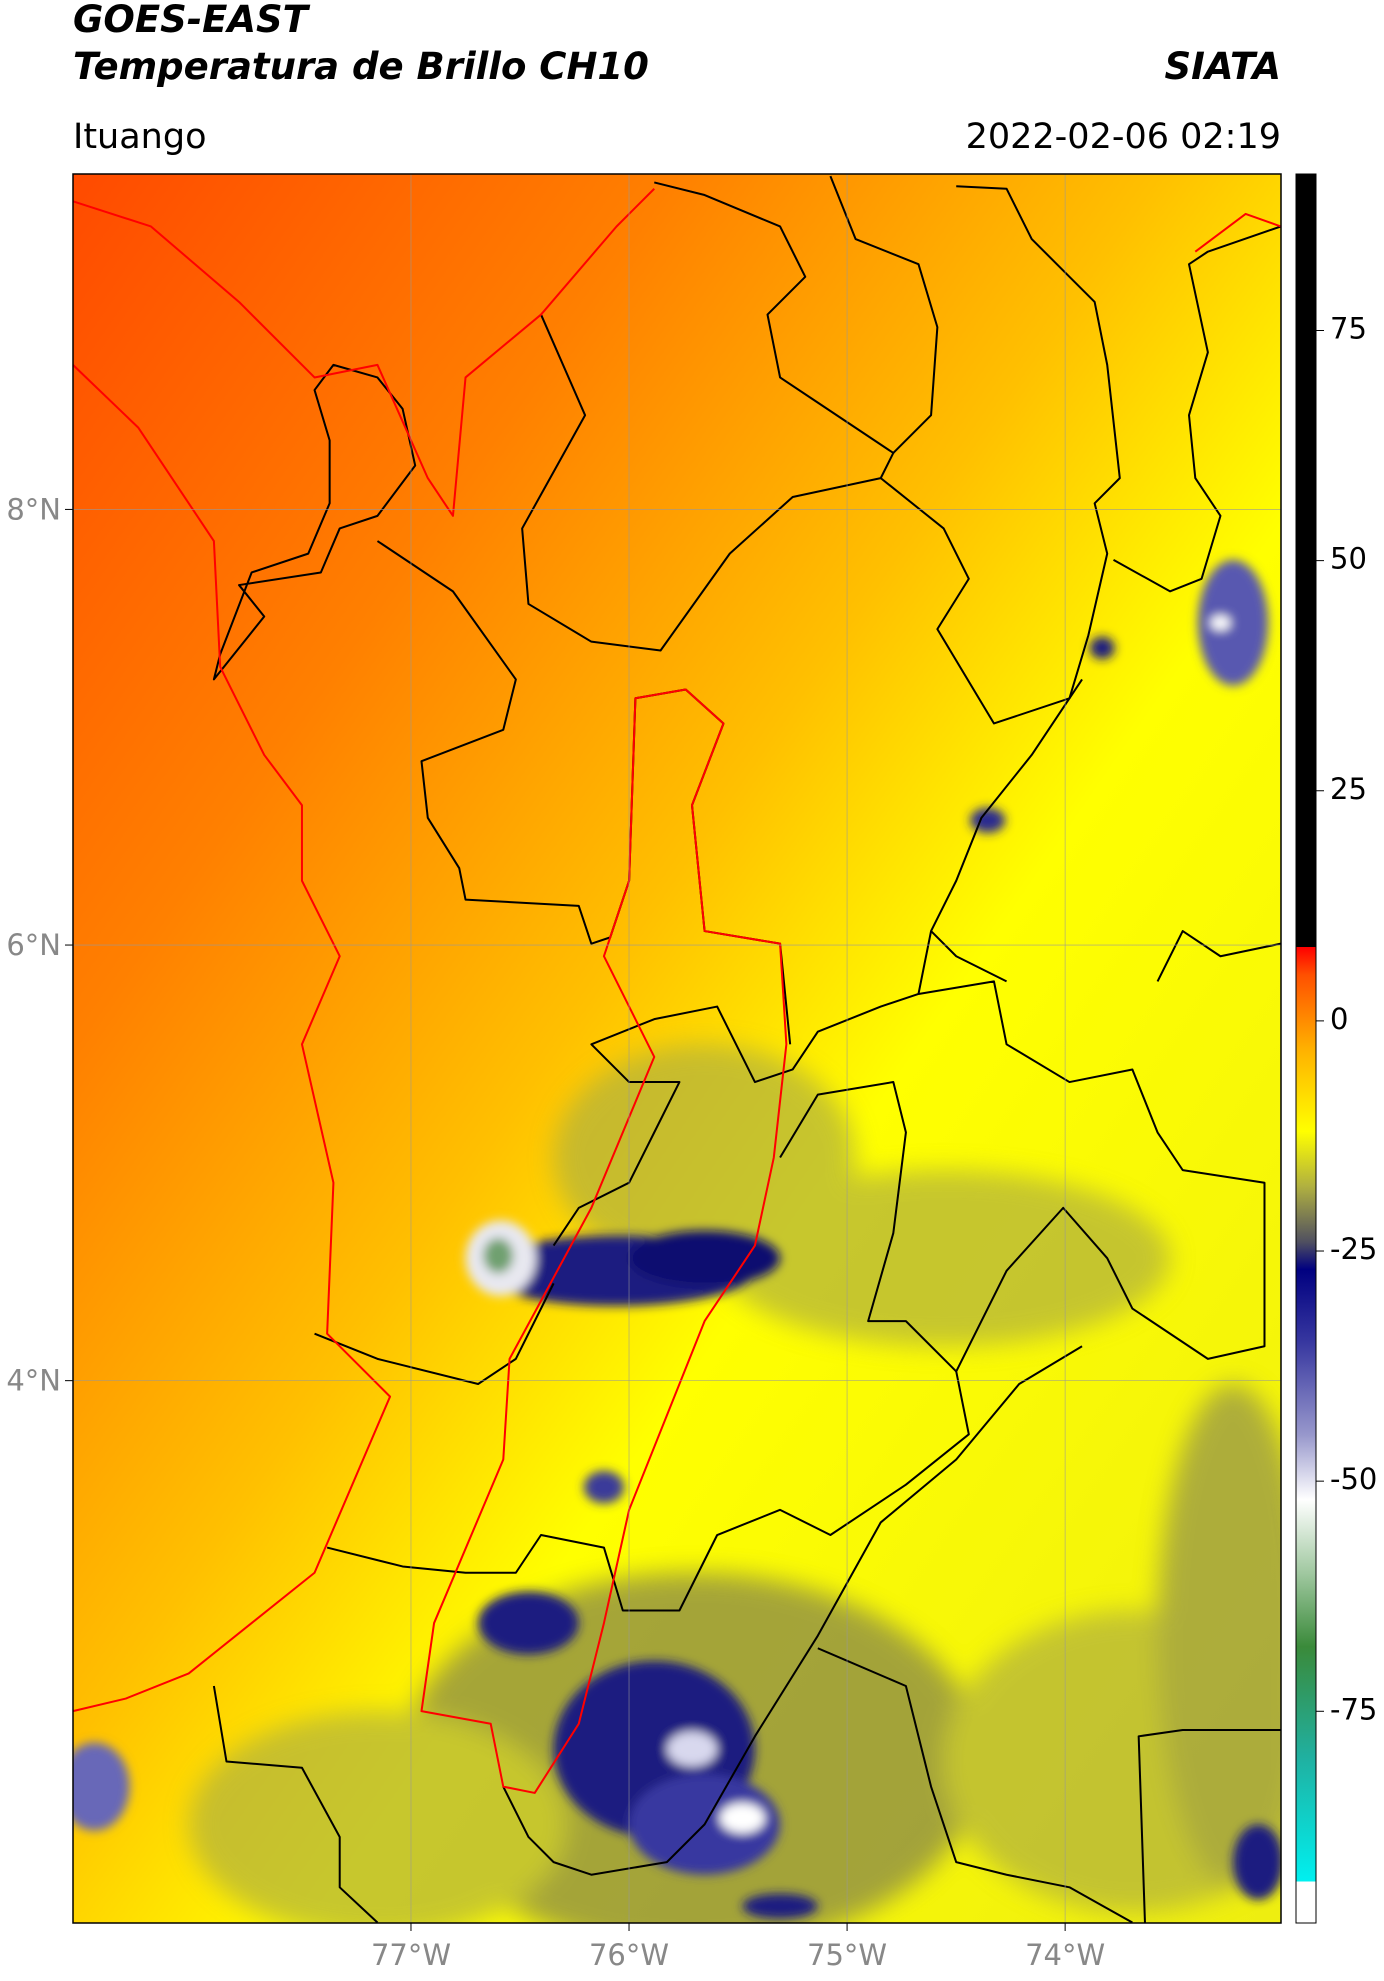 This screenshot has height=1981, width=1384. Describe the element at coordinates (1065, 1955) in the screenshot. I see `x-tick-label: 74°W` at that location.